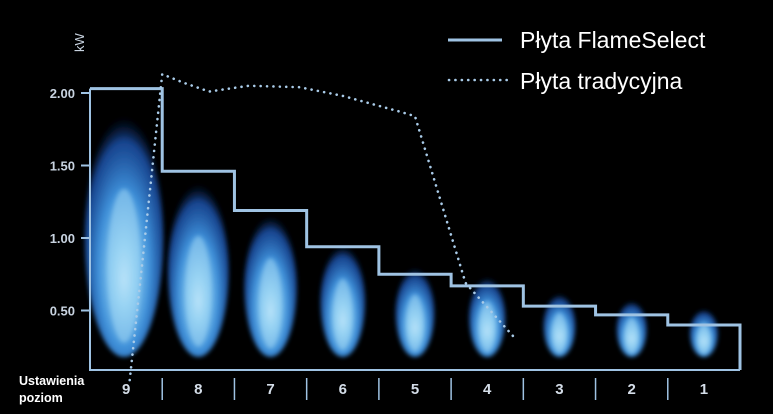 This screenshot has width=773, height=414. I want to click on x-tick-label-1: 1, so click(704, 389).